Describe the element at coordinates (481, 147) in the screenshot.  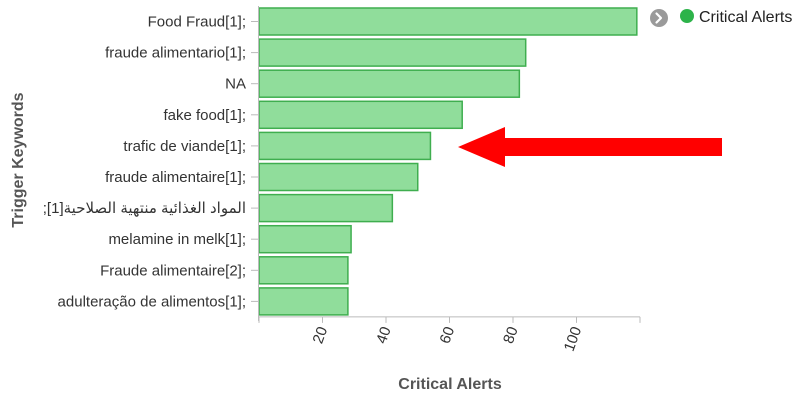
I see `arrow-head` at that location.